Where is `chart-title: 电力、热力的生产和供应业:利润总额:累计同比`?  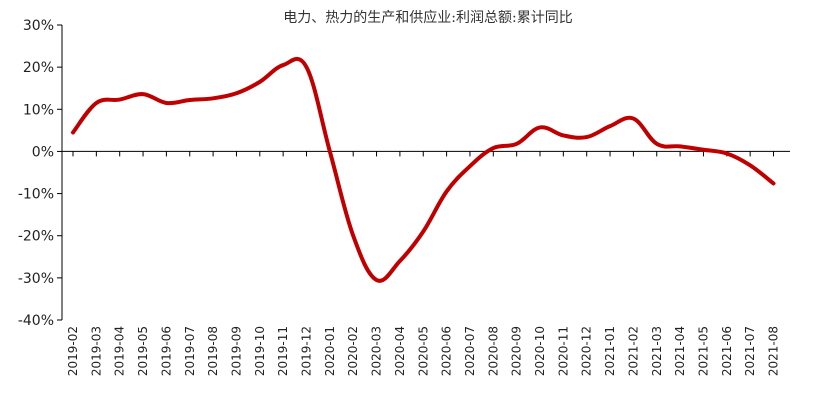 chart-title: 电力、热力的生产和供应业:利润总额:累计同比 is located at coordinates (427, 17).